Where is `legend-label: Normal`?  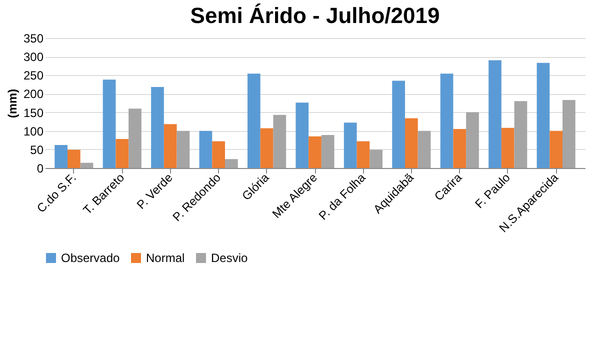 legend-label: Normal is located at coordinates (165, 258).